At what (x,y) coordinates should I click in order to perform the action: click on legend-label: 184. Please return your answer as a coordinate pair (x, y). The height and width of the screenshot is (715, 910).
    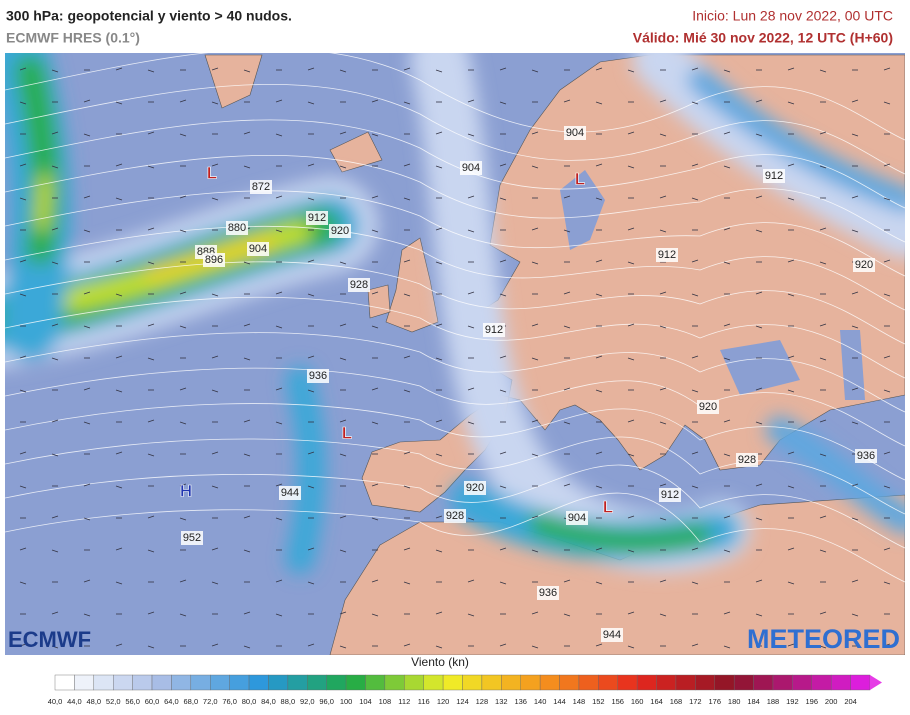
    Looking at the image, I should click on (753, 701).